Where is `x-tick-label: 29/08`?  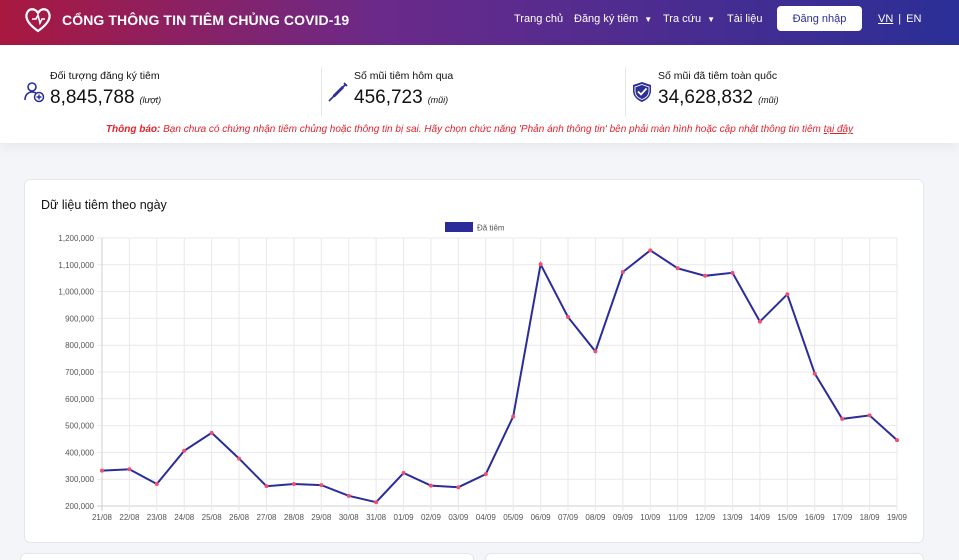 x-tick-label: 29/08 is located at coordinates (321, 517).